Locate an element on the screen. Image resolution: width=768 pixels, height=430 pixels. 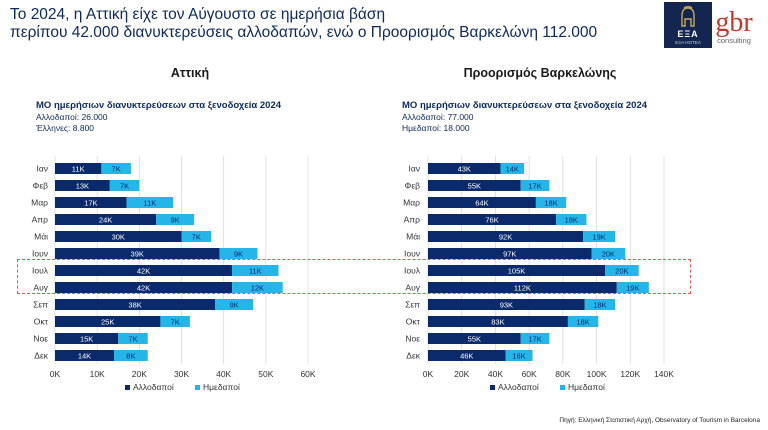
left-x-tick-label: 20K is located at coordinates (139, 374).